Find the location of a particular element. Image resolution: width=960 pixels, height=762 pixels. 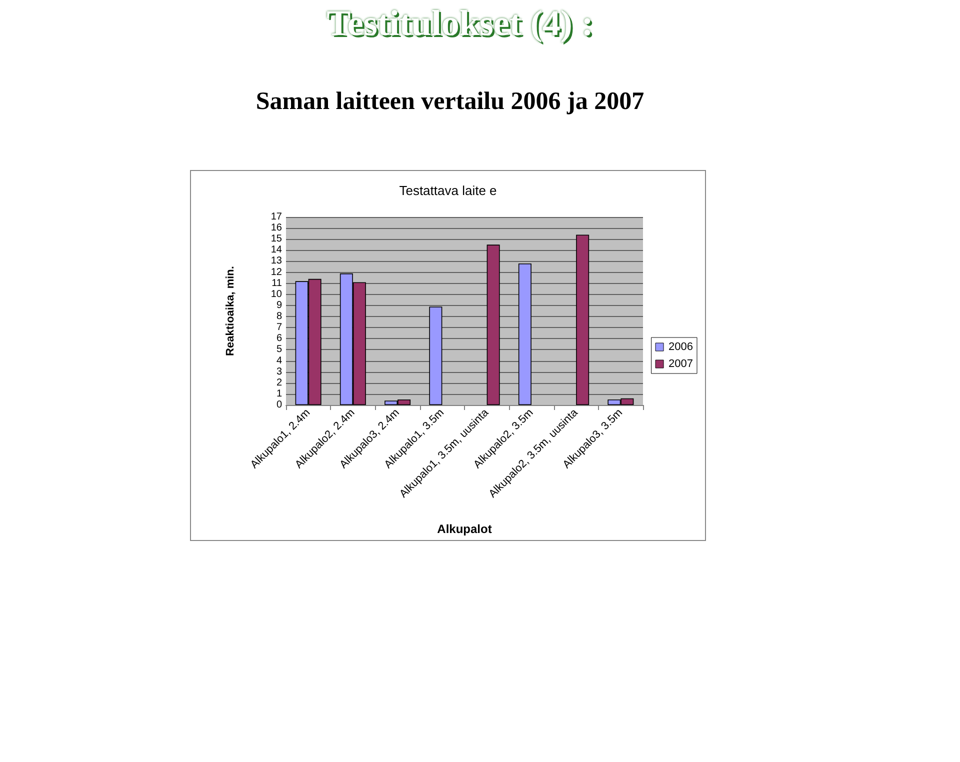

y-tick-label: 4 is located at coordinates (279, 360).